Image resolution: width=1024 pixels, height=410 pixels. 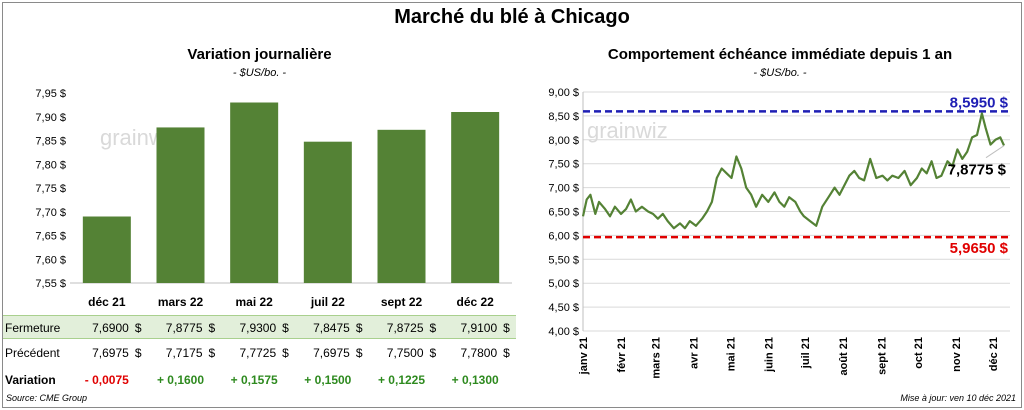 What do you see at coordinates (563, 189) in the screenshot?
I see `line-y-tick-label: 7,00 $` at bounding box center [563, 189].